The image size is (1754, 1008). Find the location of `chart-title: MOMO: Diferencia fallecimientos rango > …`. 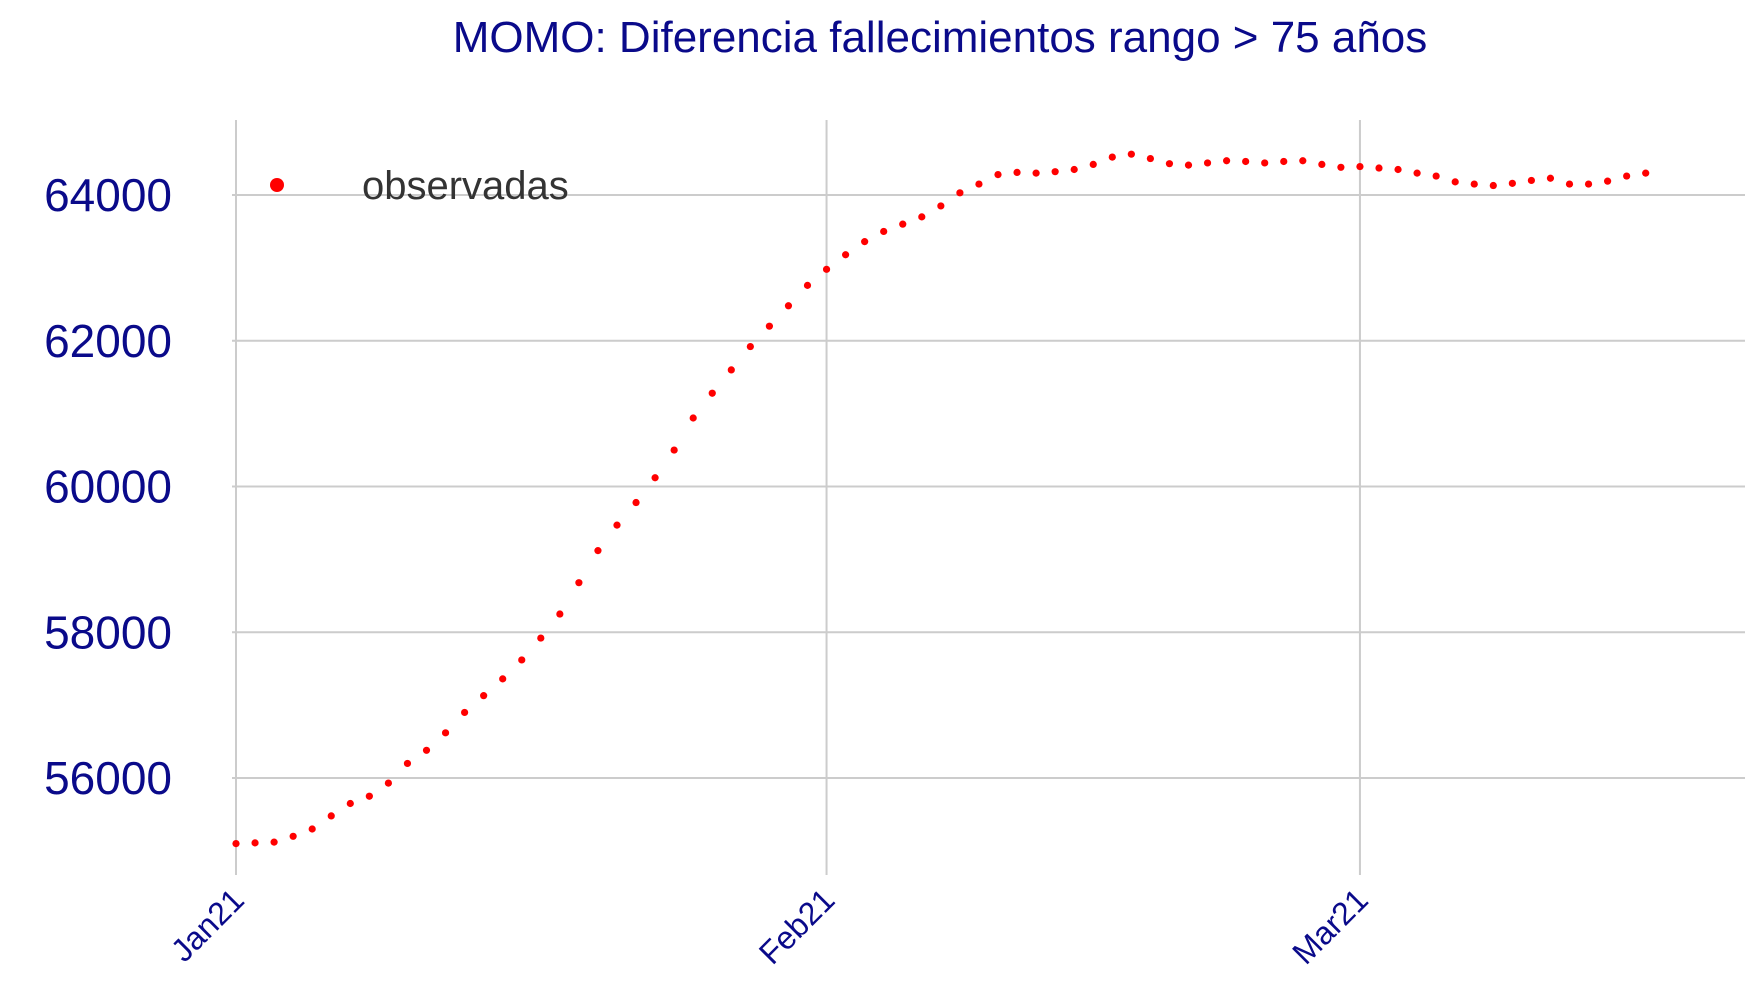

chart-title: MOMO: Diferencia fallecimientos rango > … is located at coordinates (940, 37).